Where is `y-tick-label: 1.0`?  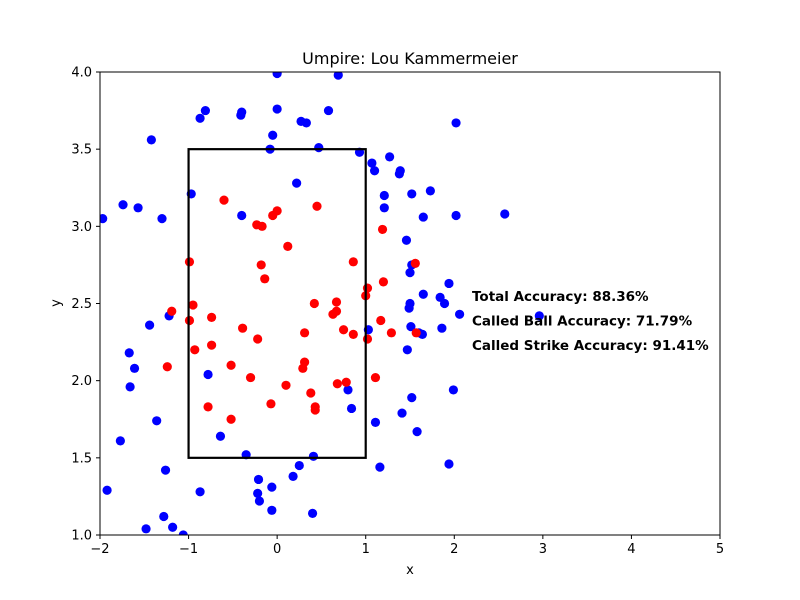
y-tick-label: 1.0 is located at coordinates (81, 536).